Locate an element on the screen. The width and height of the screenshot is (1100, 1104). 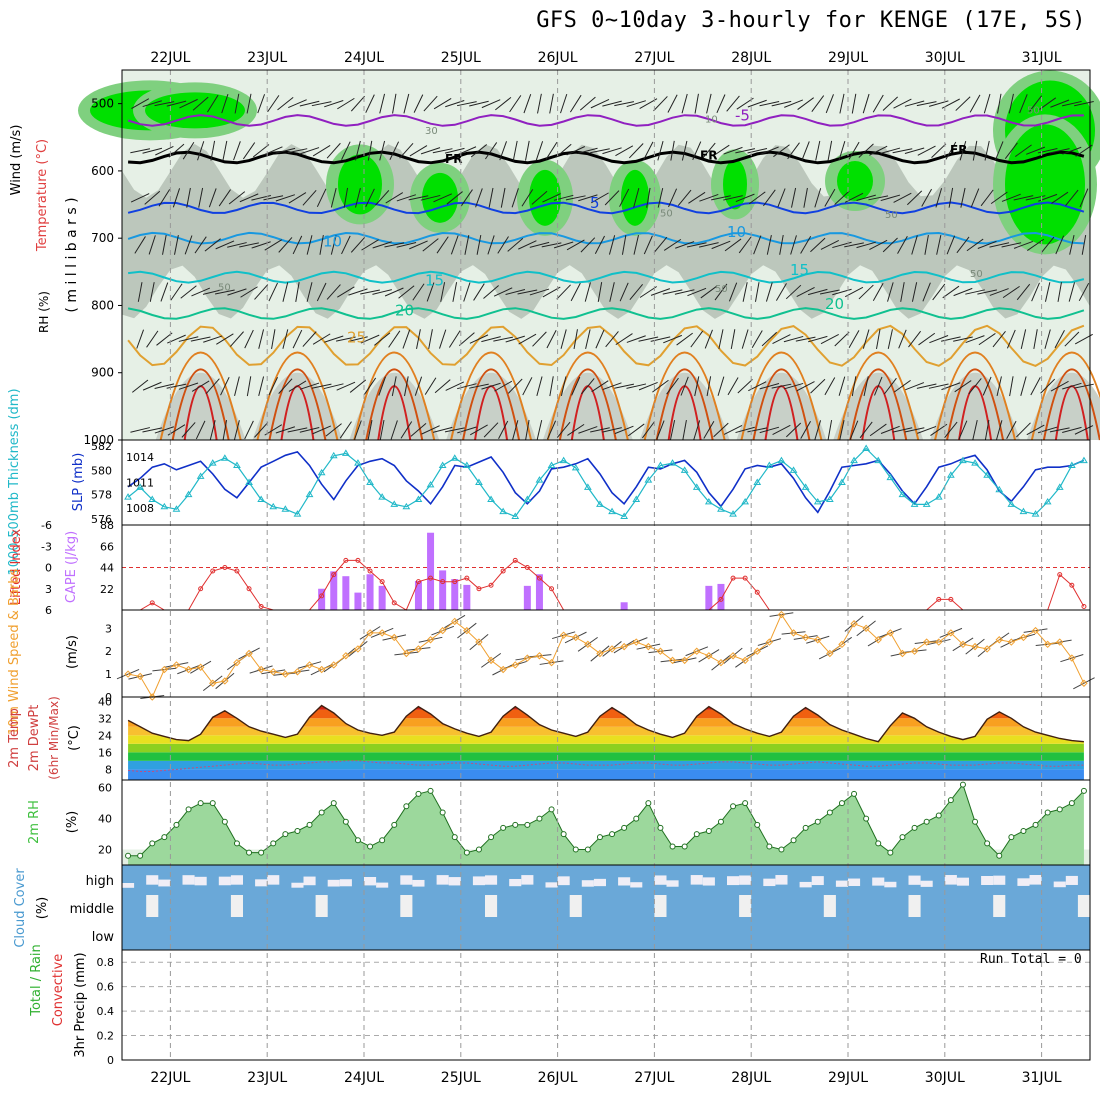
wind10-axis-label: 10m Wind Speed & Barbs is located at coordinates (14, 652).